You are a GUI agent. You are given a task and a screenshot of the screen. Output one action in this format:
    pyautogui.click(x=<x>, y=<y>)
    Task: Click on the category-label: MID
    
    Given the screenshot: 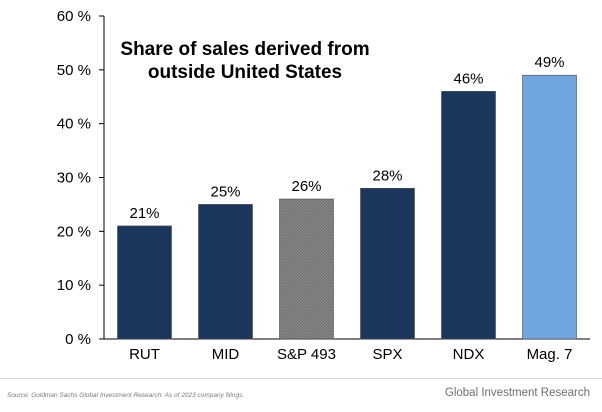 What is the action you would take?
    pyautogui.click(x=226, y=354)
    